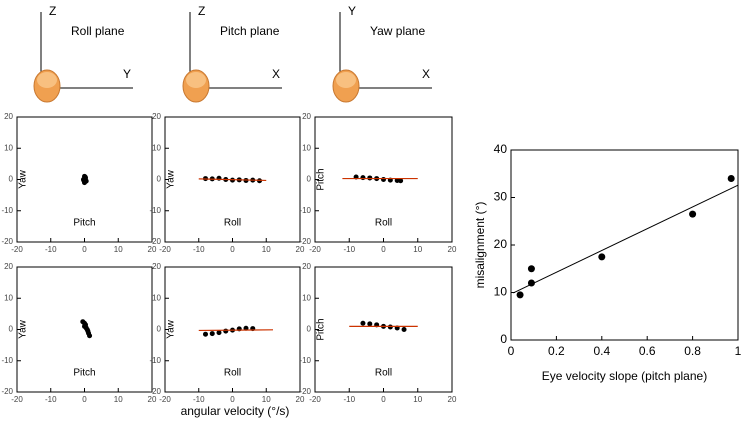 This screenshot has height=427, width=745. I want to click on velocity-panel: -20 -10 0 10 20 -20 -10 0 10 20 Pitch Yaw, so click(79, 333).